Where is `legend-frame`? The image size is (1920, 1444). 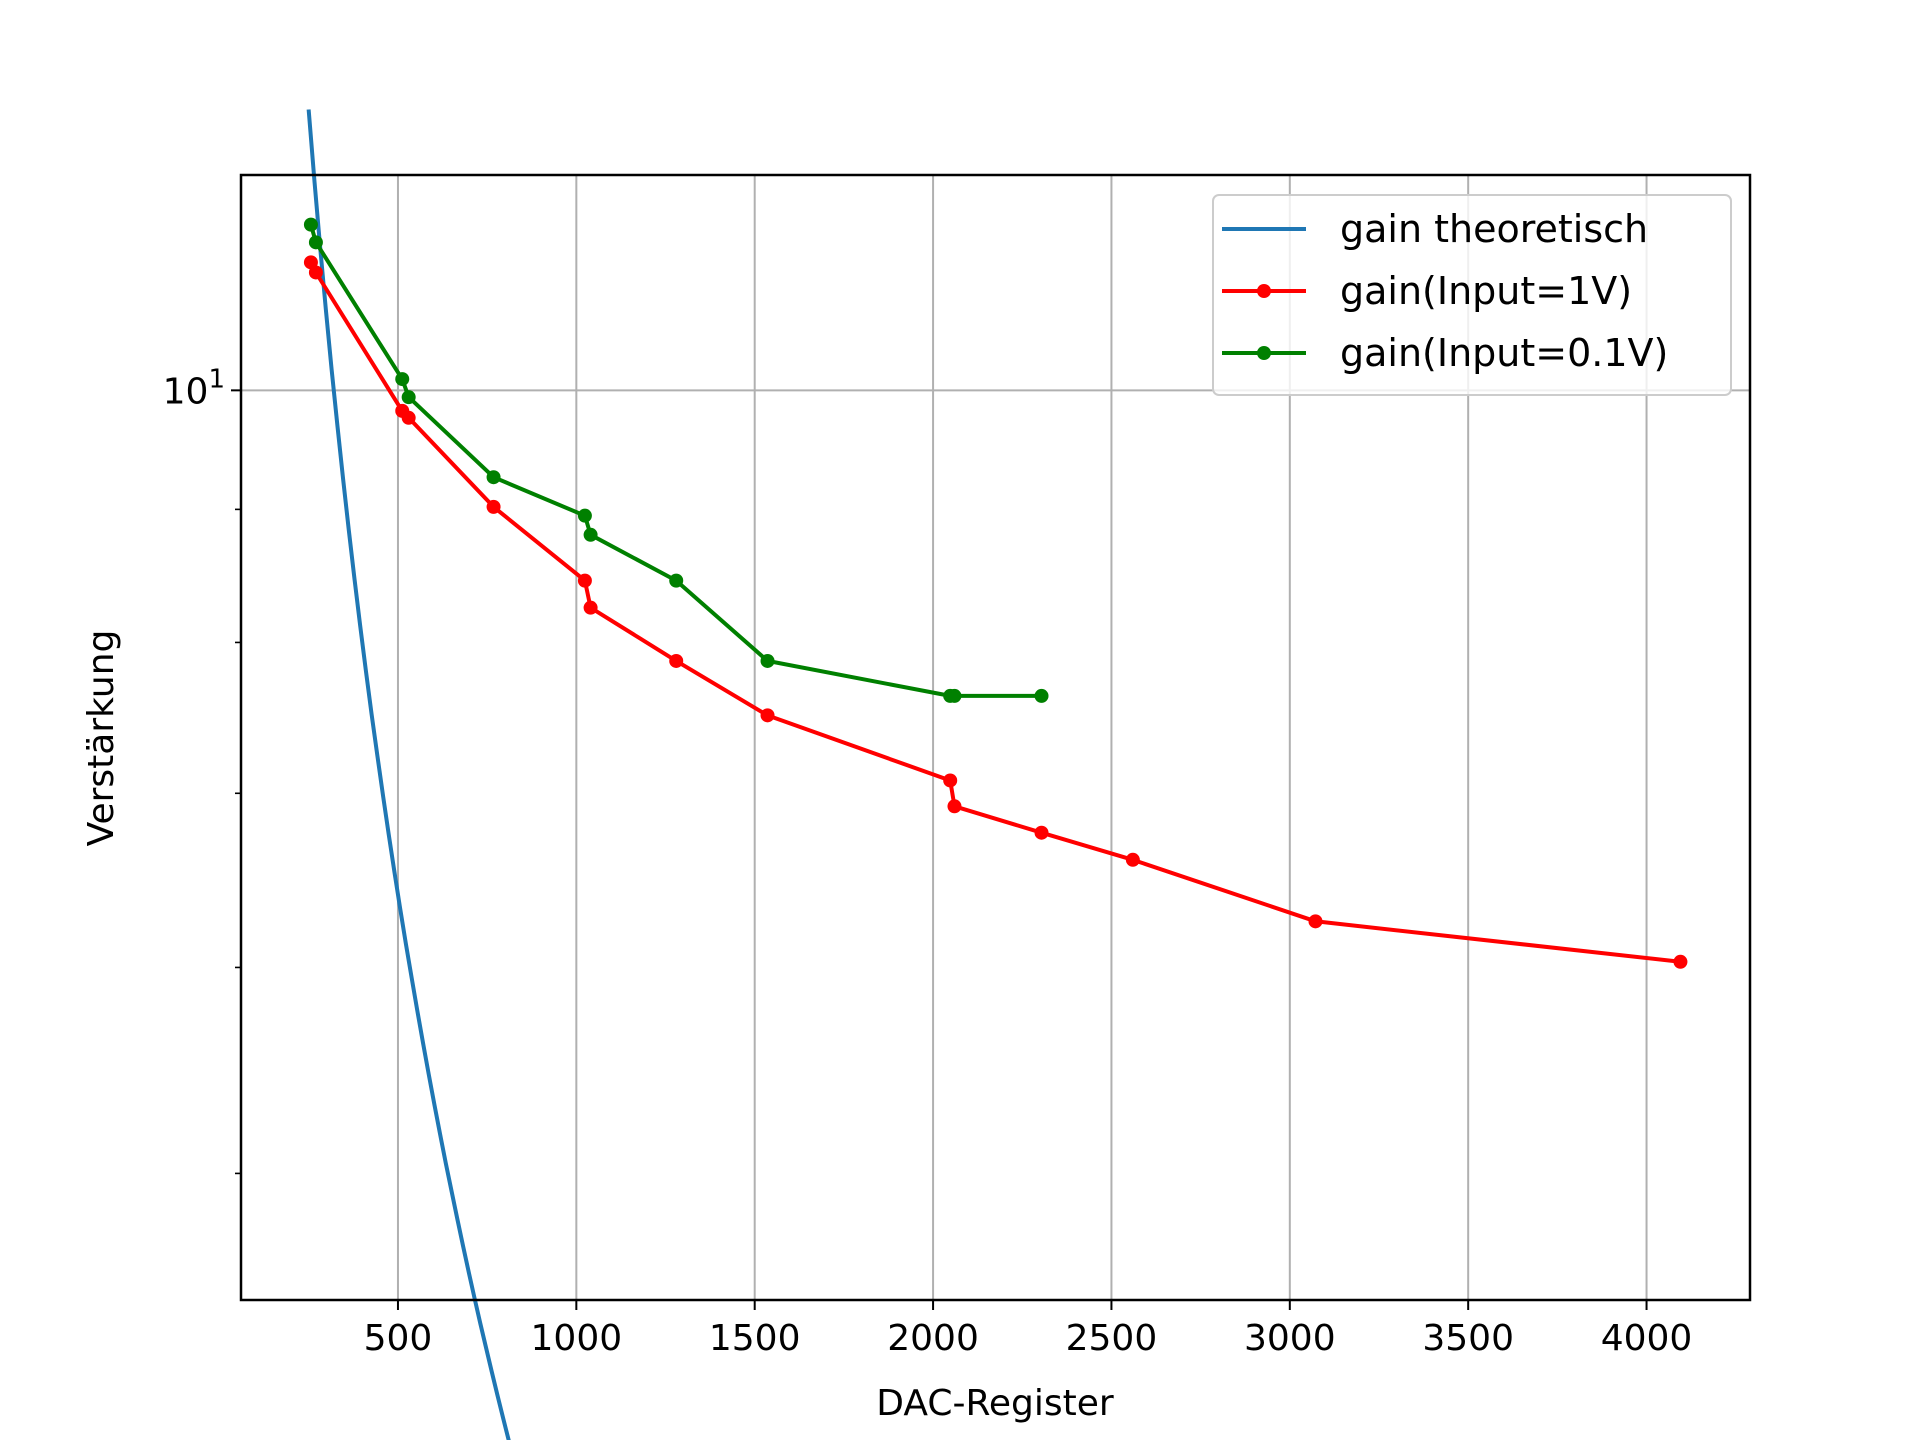
legend-frame is located at coordinates (1472, 295).